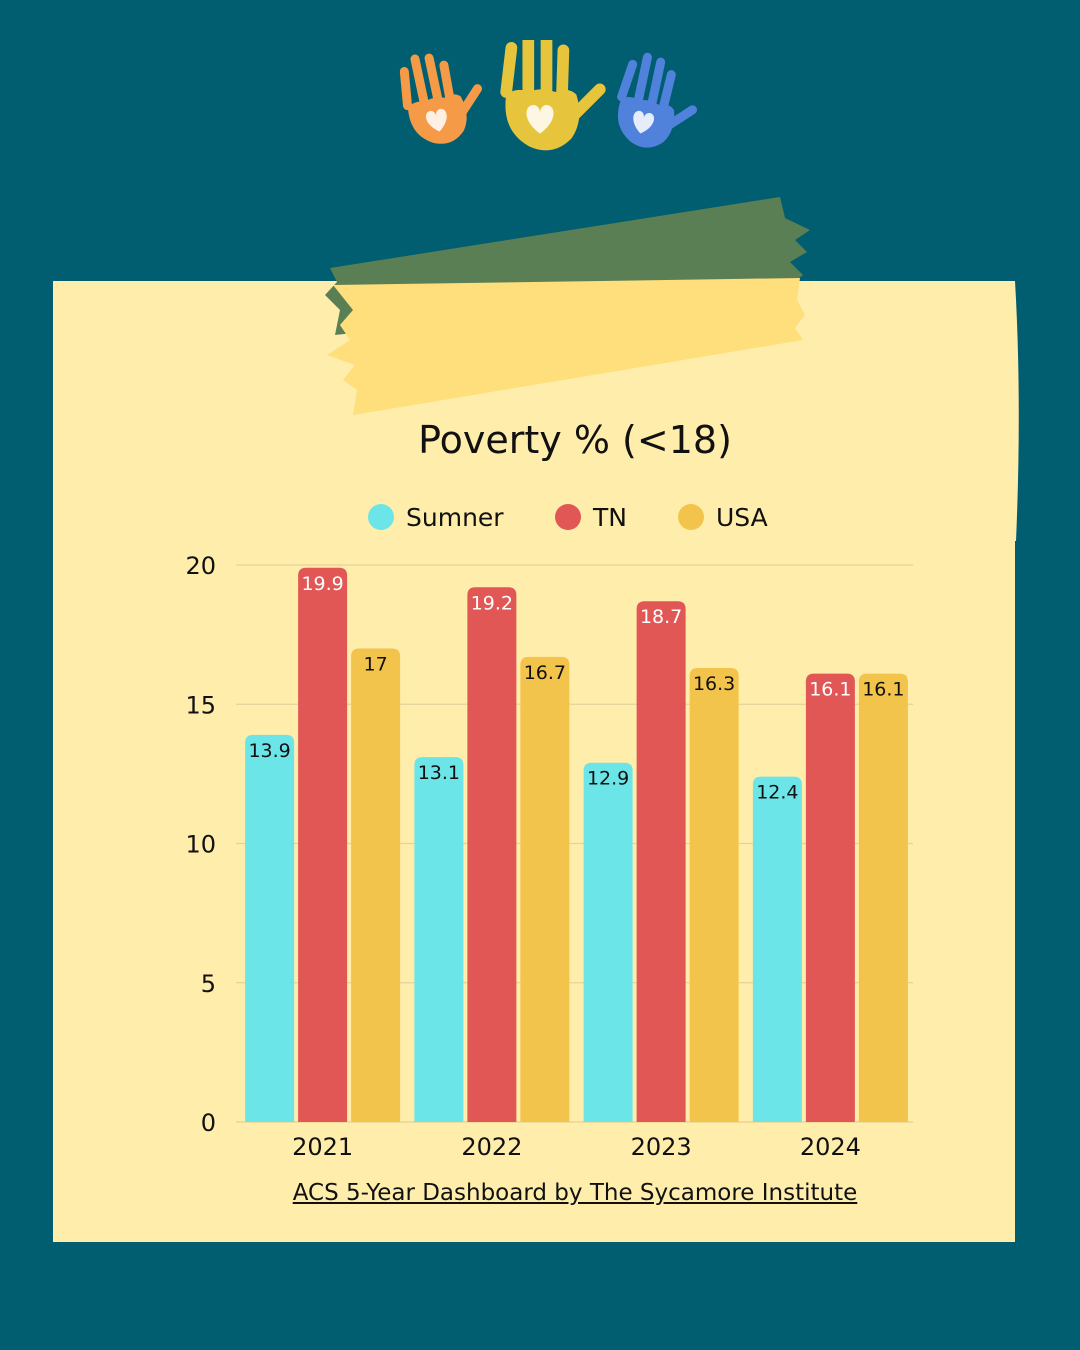 The width and height of the screenshot is (1080, 1350). Describe the element at coordinates (200, 566) in the screenshot. I see `y-tick-label: 20` at that location.